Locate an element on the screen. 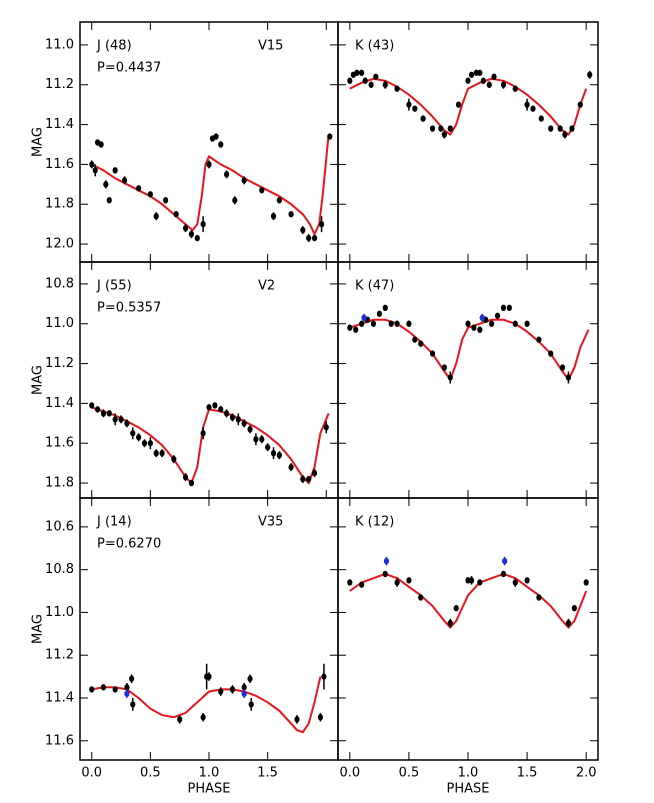  panel-label: K (43) is located at coordinates (374, 46).